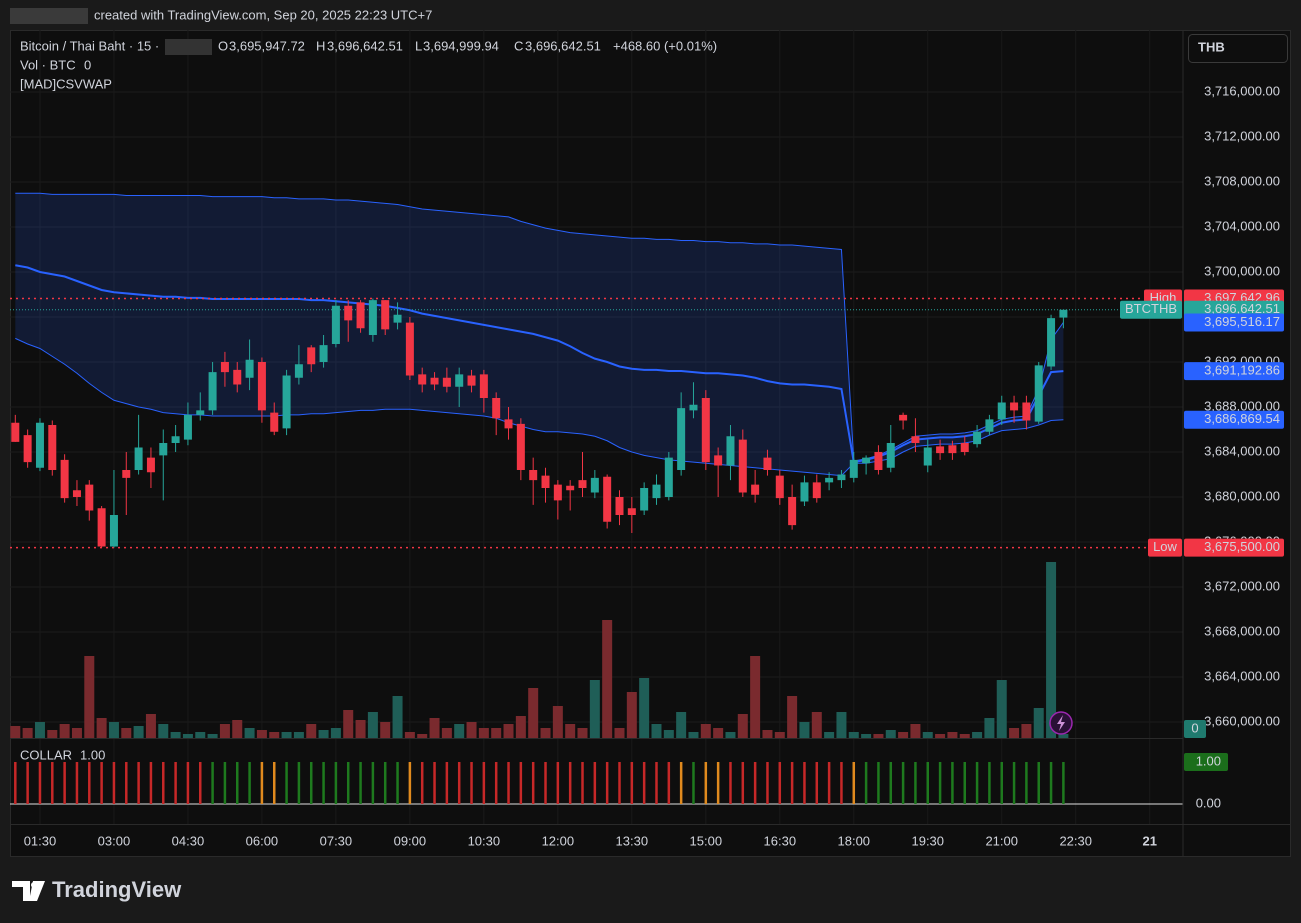 Image resolution: width=1301 pixels, height=923 pixels. Describe the element at coordinates (1242, 308) in the screenshot. I see `last-price-badge-label: 3,696,642.51` at that location.